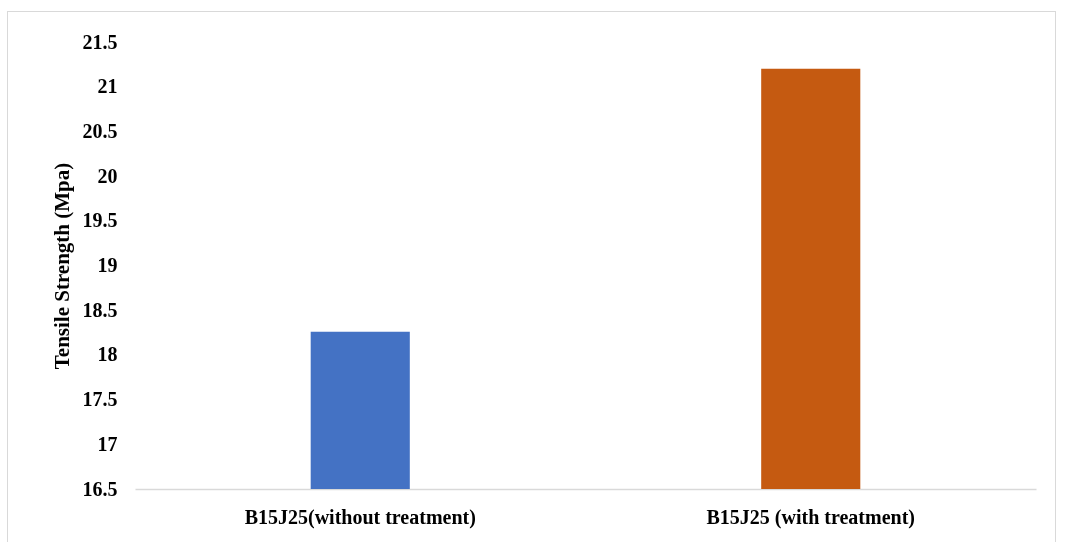  Describe the element at coordinates (810, 517) in the screenshot. I see `x-tick-label: B15J25 (with treatment)` at that location.